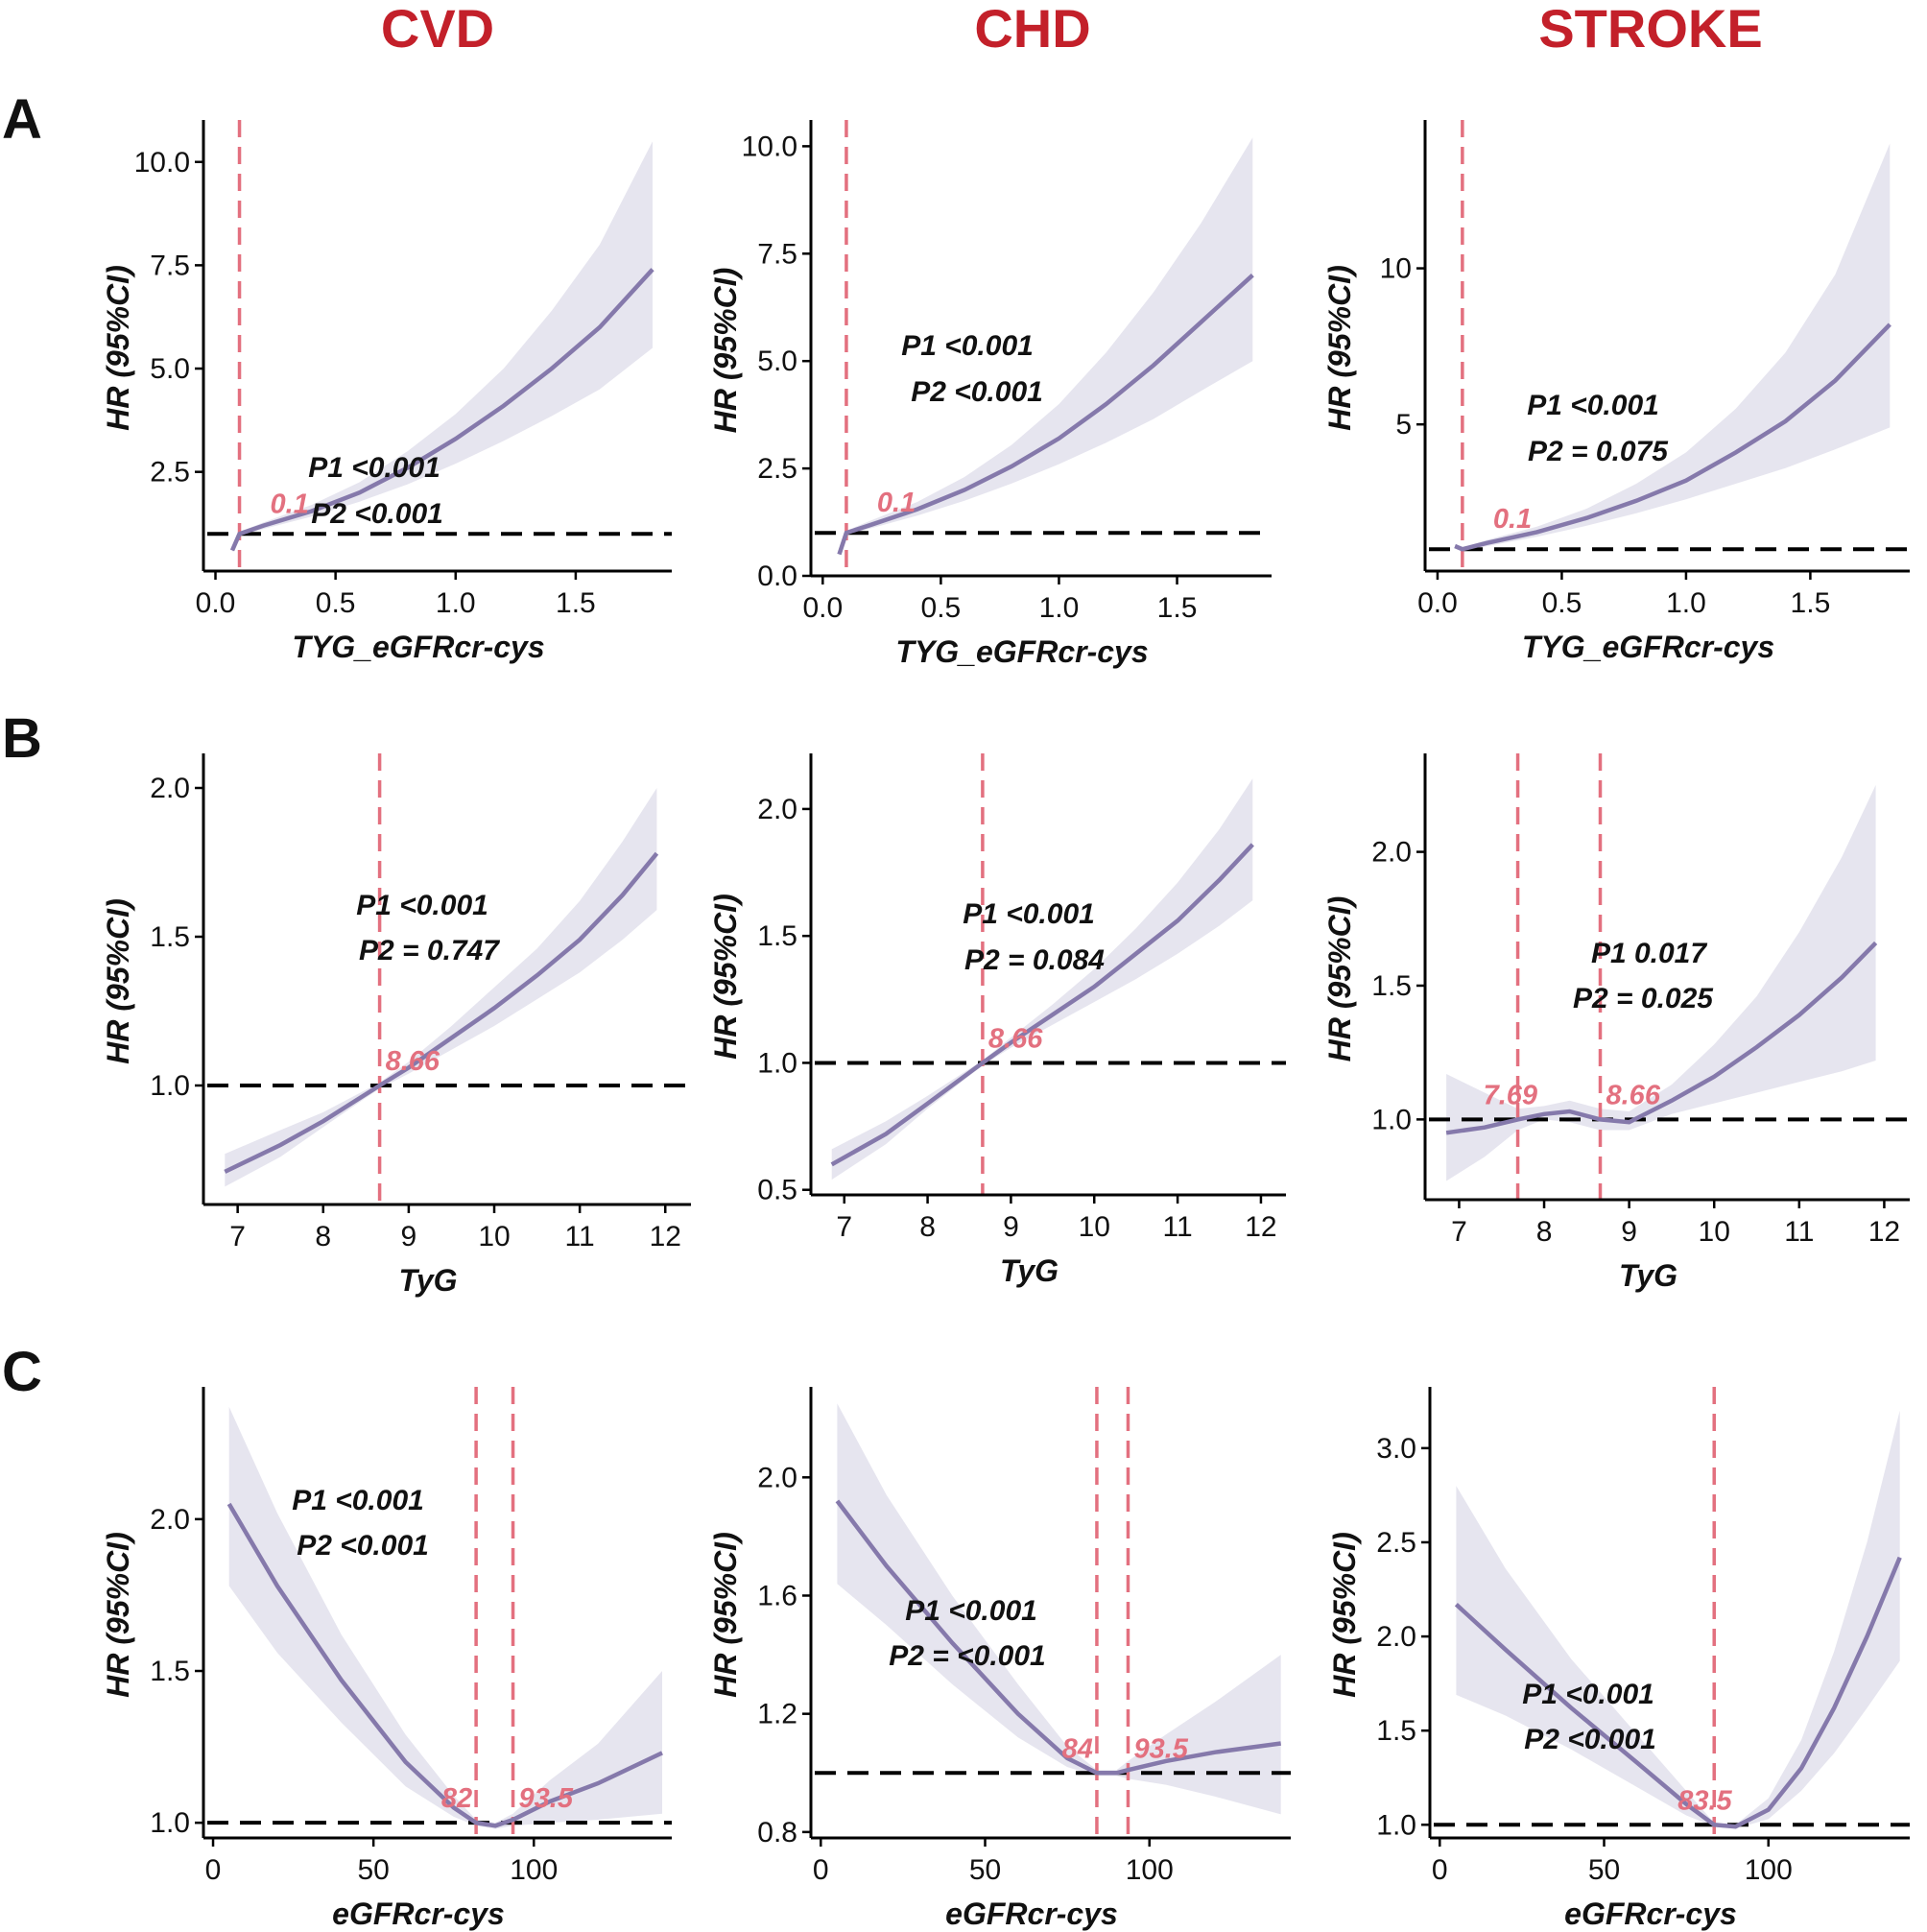 The image size is (1927, 1932). What do you see at coordinates (1403, 425) in the screenshot?
I see `y-tick-label: 5` at bounding box center [1403, 425].